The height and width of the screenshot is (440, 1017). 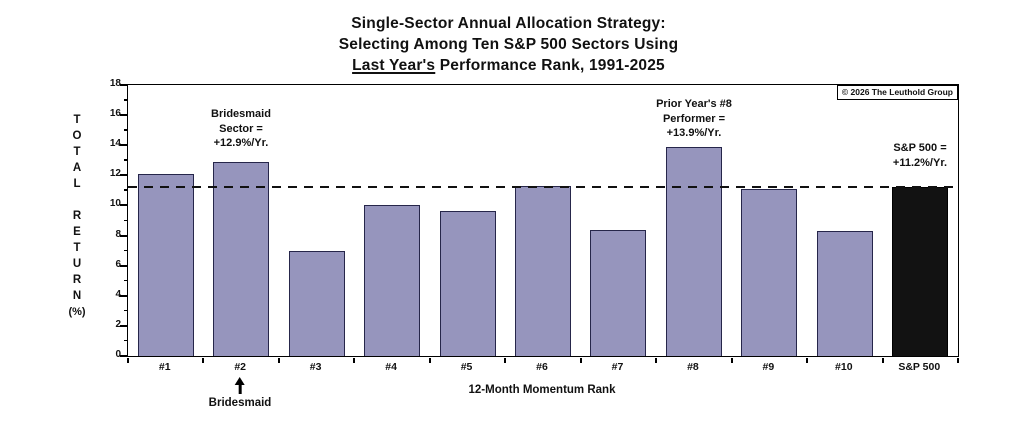 What do you see at coordinates (920, 271) in the screenshot?
I see `bar-sp500` at bounding box center [920, 271].